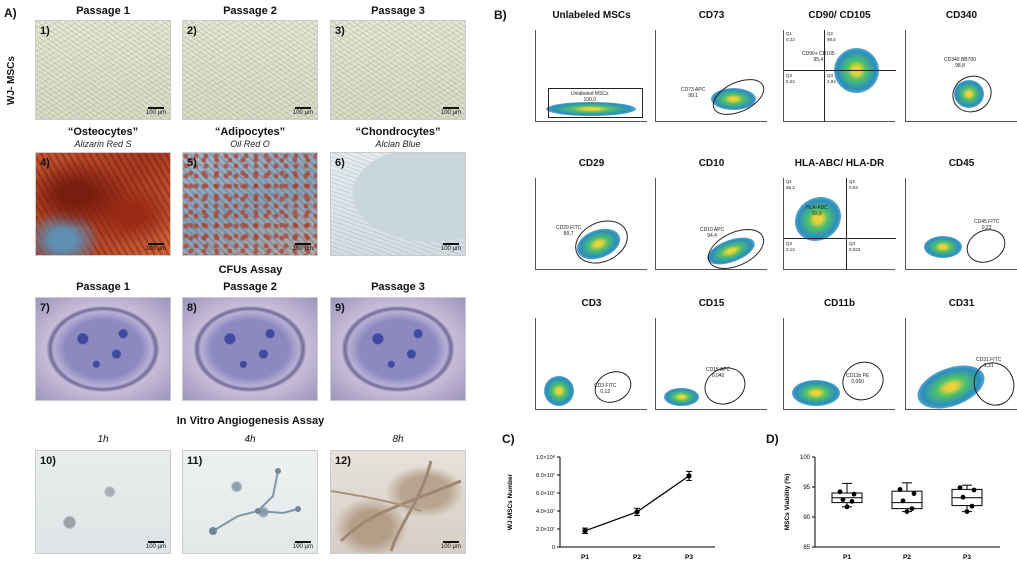 This screenshot has width=1017, height=573. What do you see at coordinates (988, 365) in the screenshot?
I see `gate-percentage: 1,31` at bounding box center [988, 365].